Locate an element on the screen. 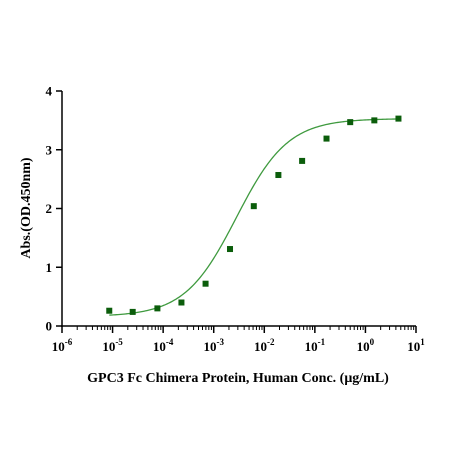 The image size is (463, 463). y-tick-label: 3 is located at coordinates (49, 149).